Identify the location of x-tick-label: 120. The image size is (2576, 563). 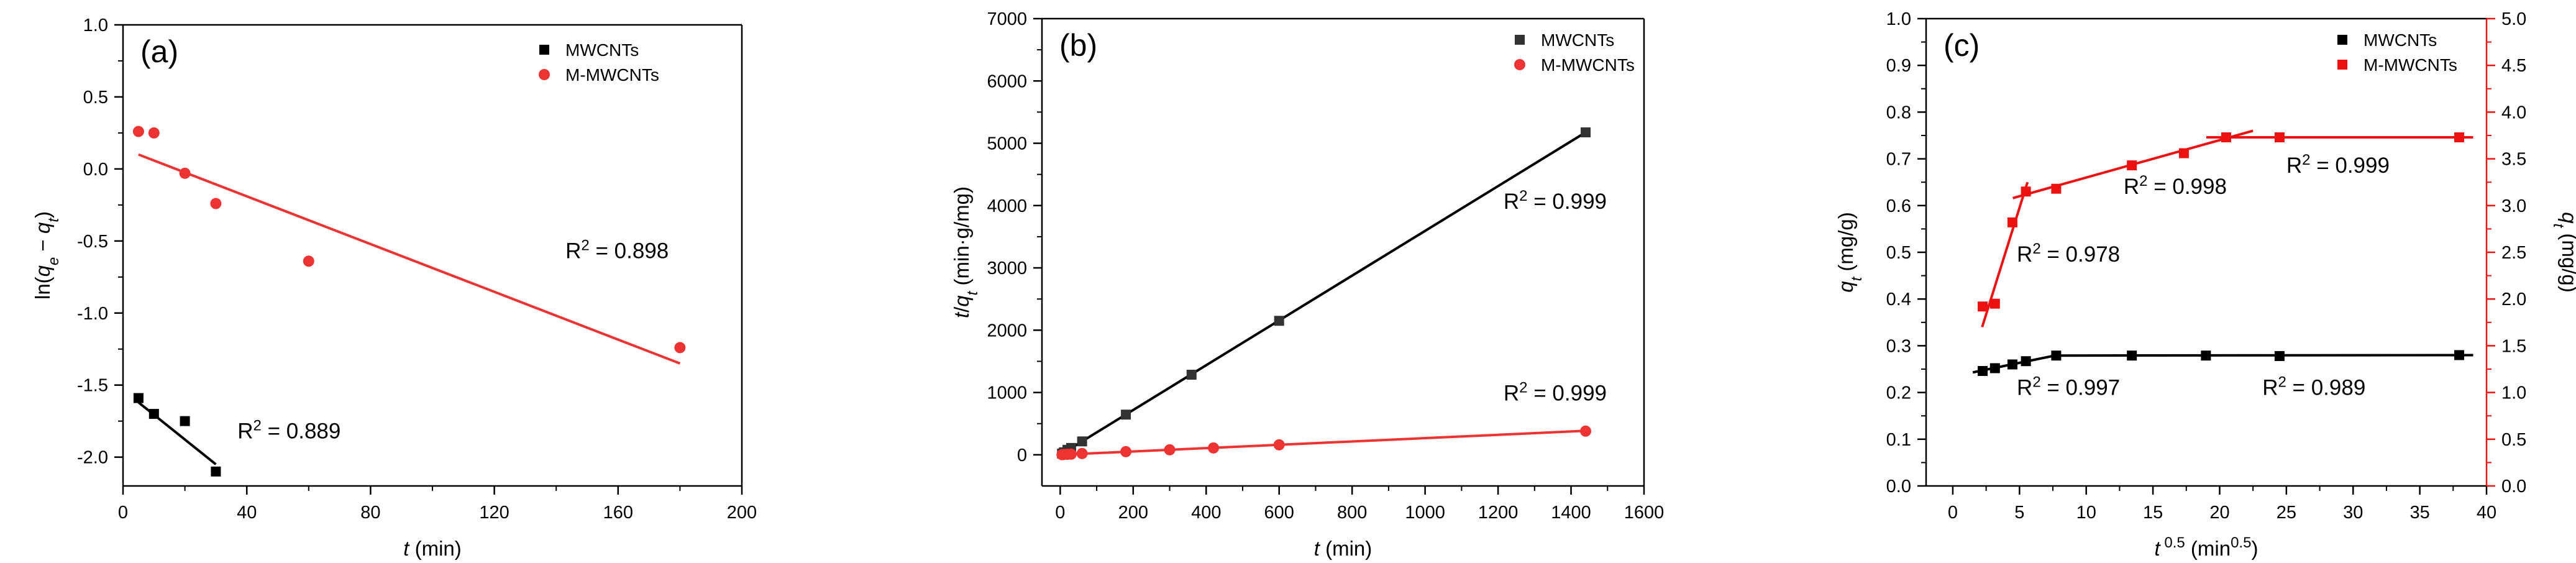
(494, 513).